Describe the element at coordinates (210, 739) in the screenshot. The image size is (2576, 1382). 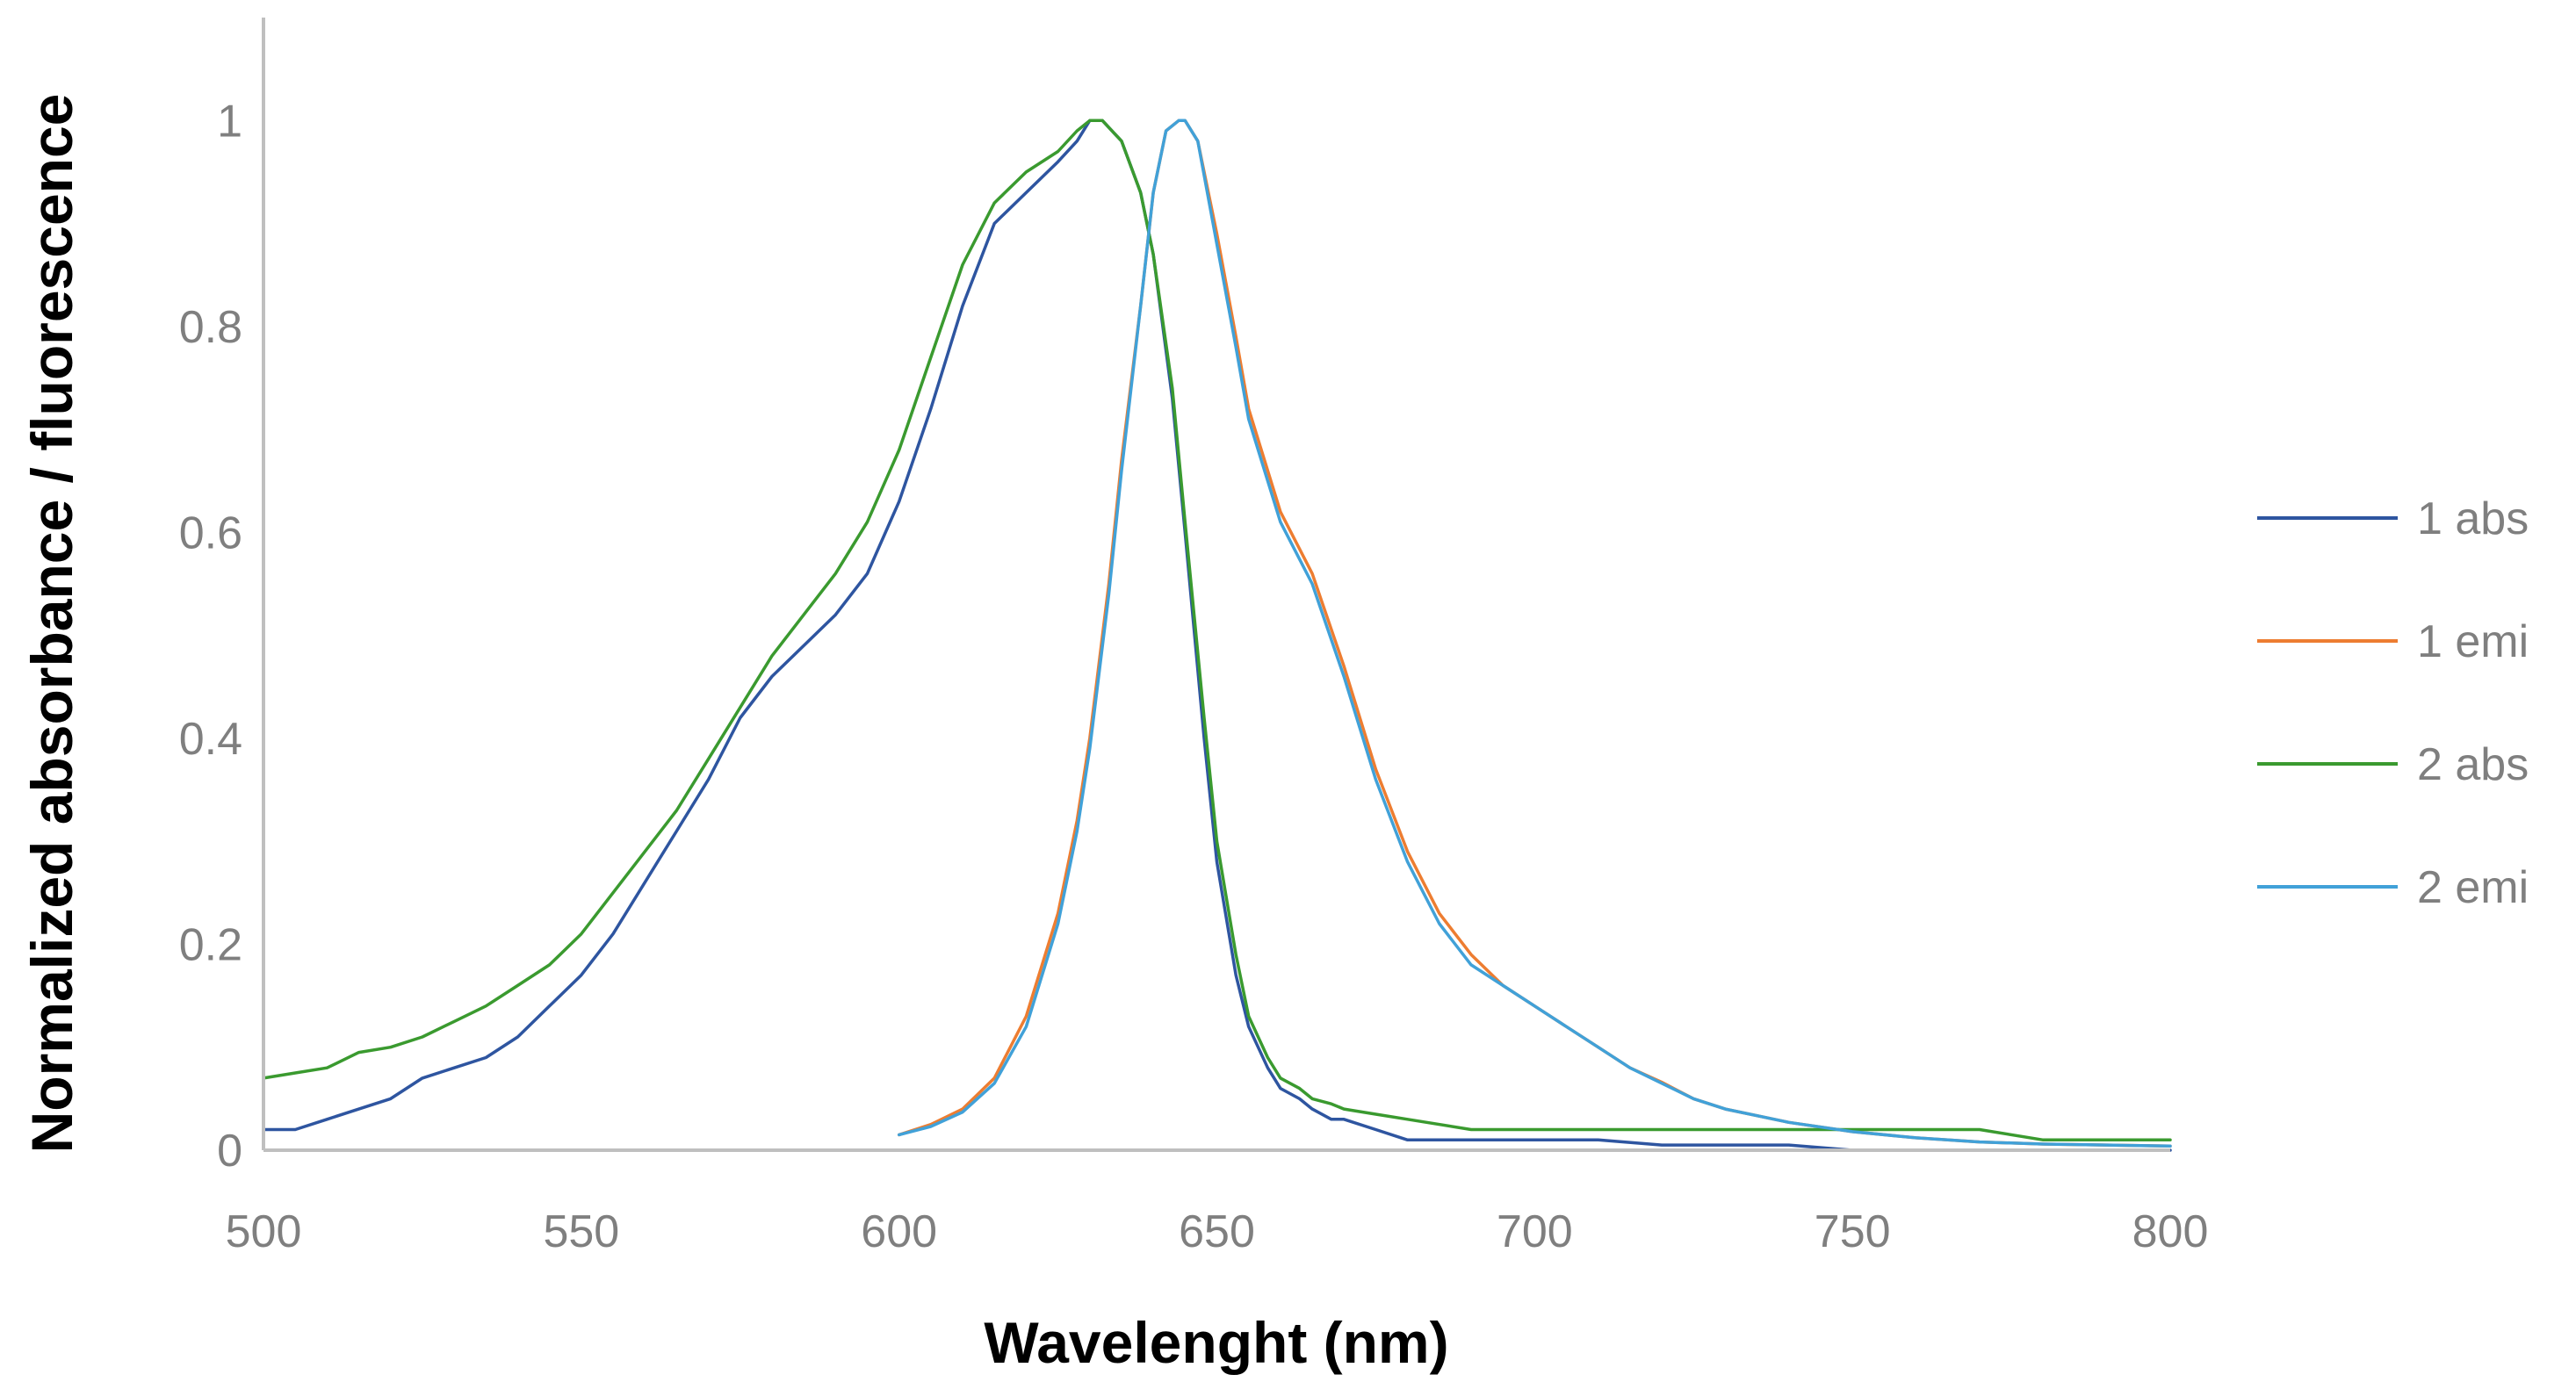
I see `y-tick-label: 0.4` at that location.